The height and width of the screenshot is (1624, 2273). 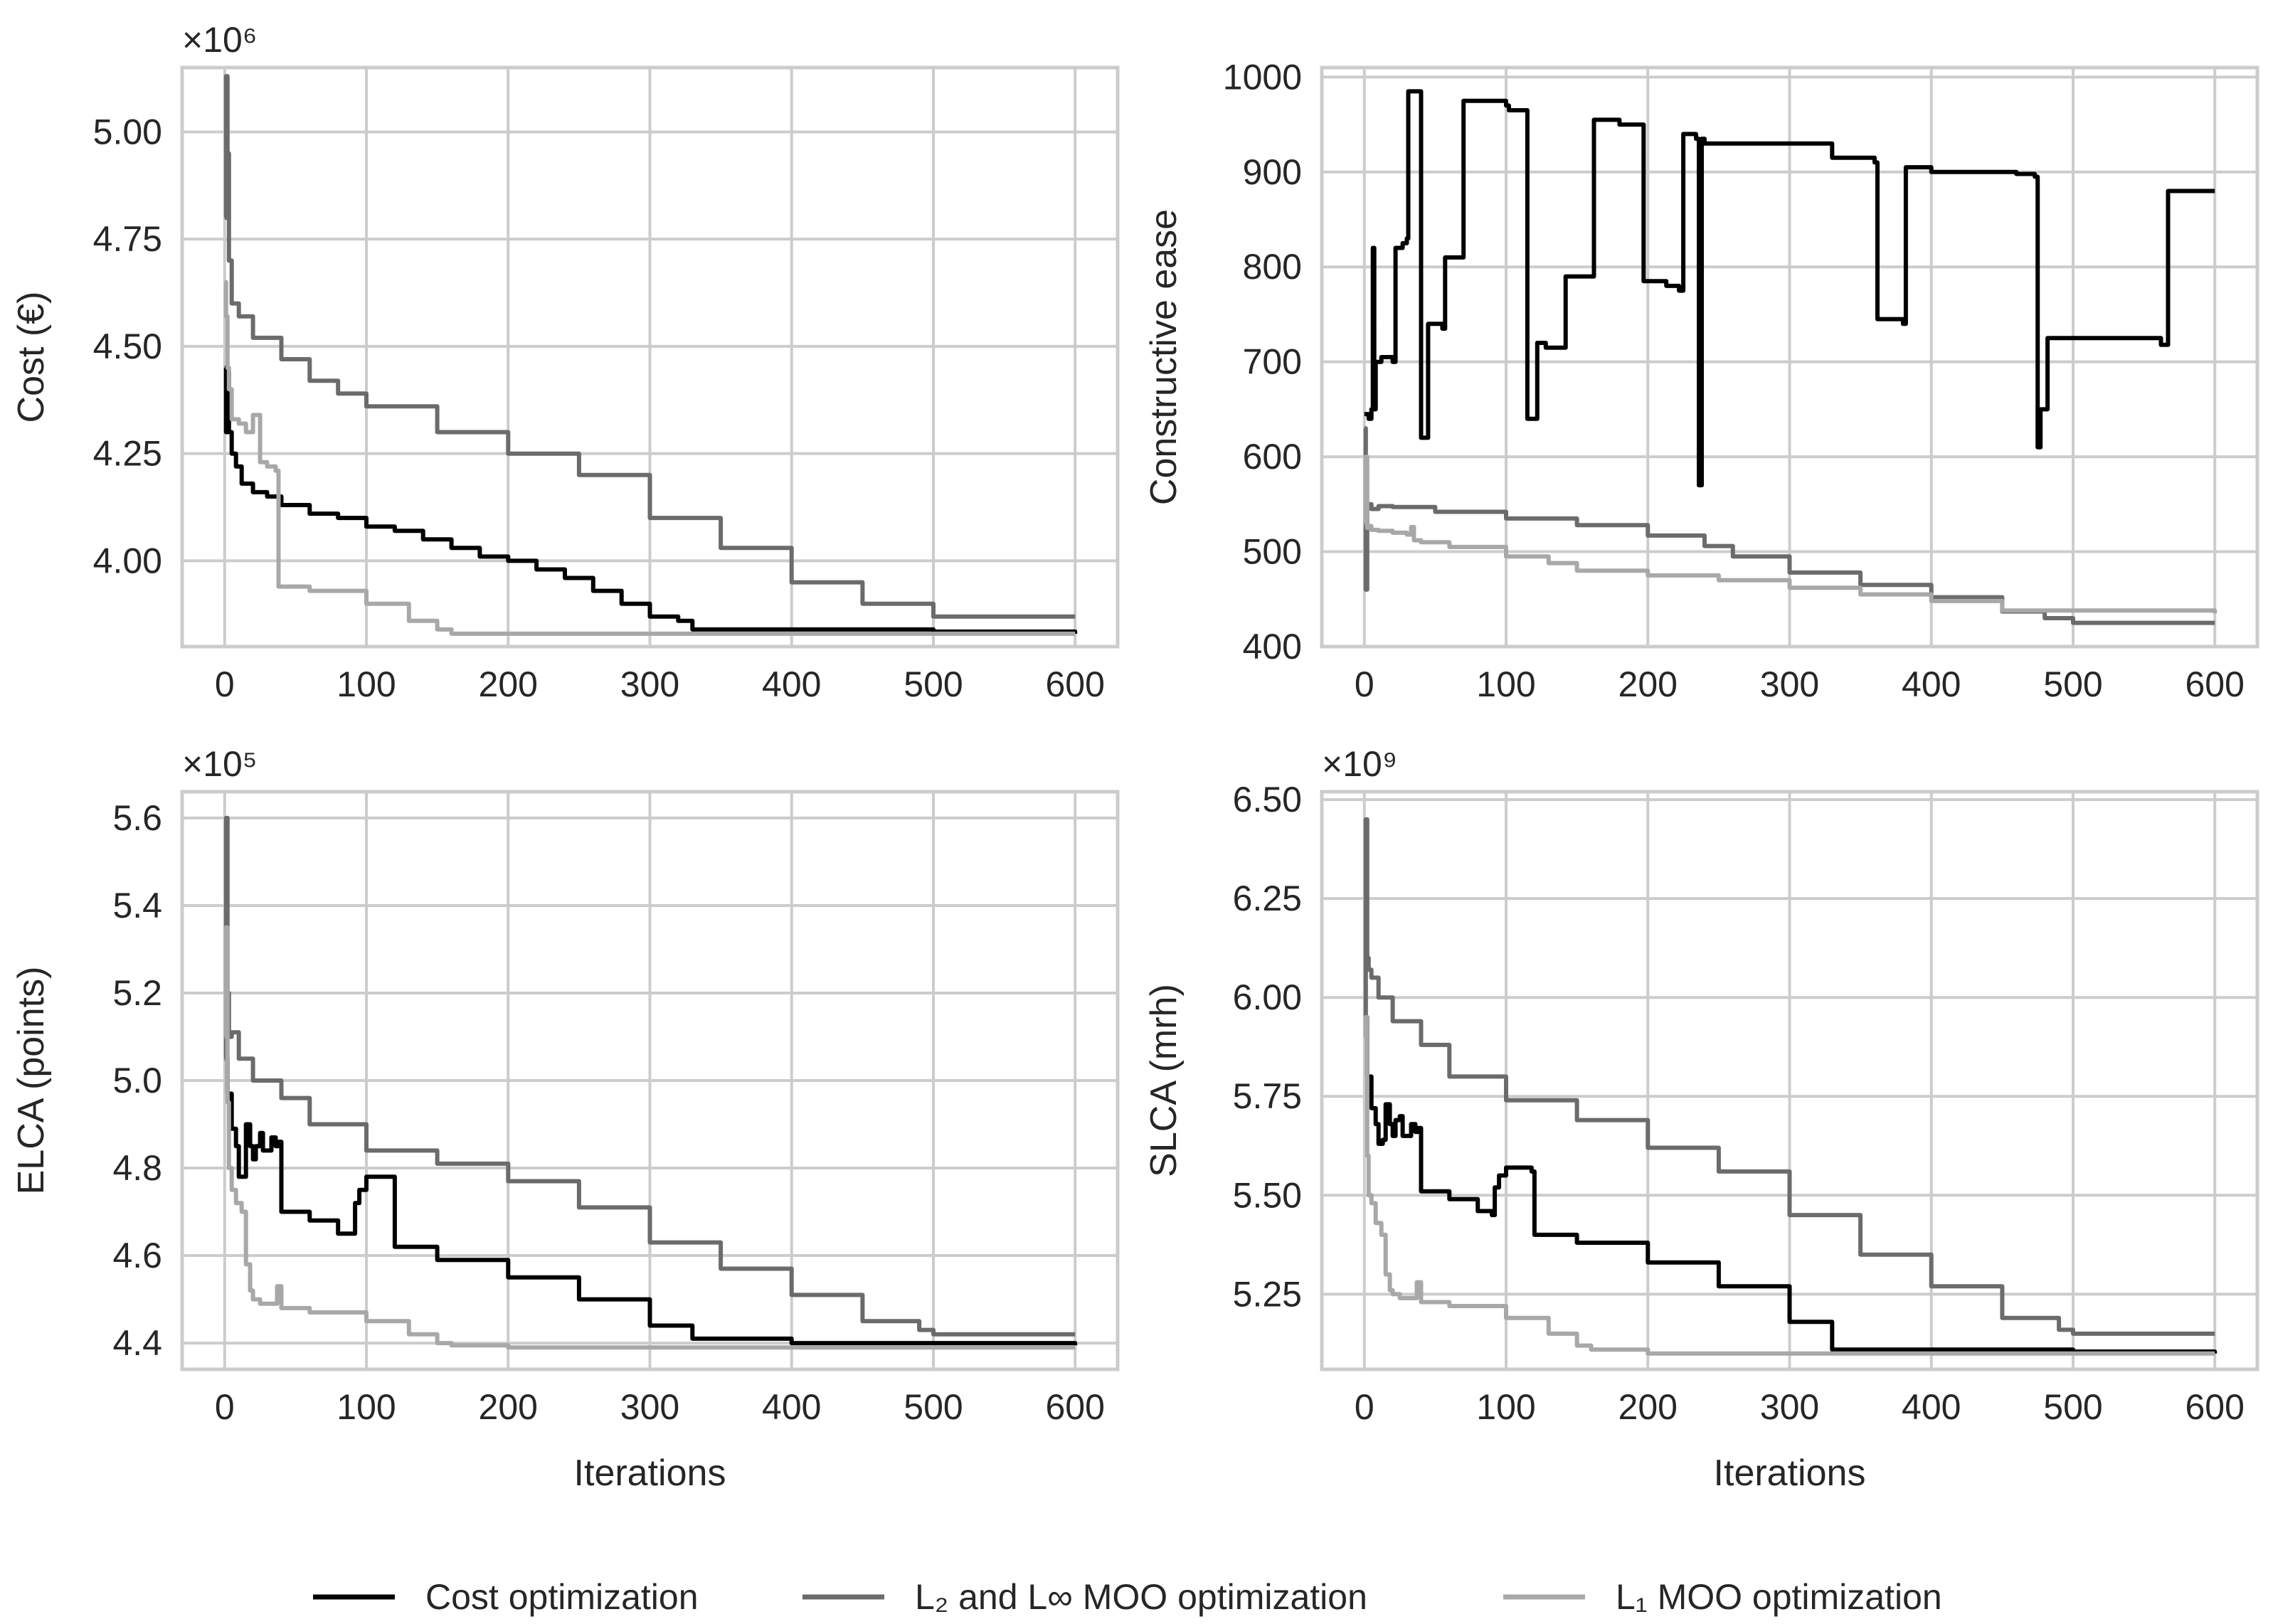 What do you see at coordinates (127, 346) in the screenshot?
I see `y-tick-label: 4.50` at bounding box center [127, 346].